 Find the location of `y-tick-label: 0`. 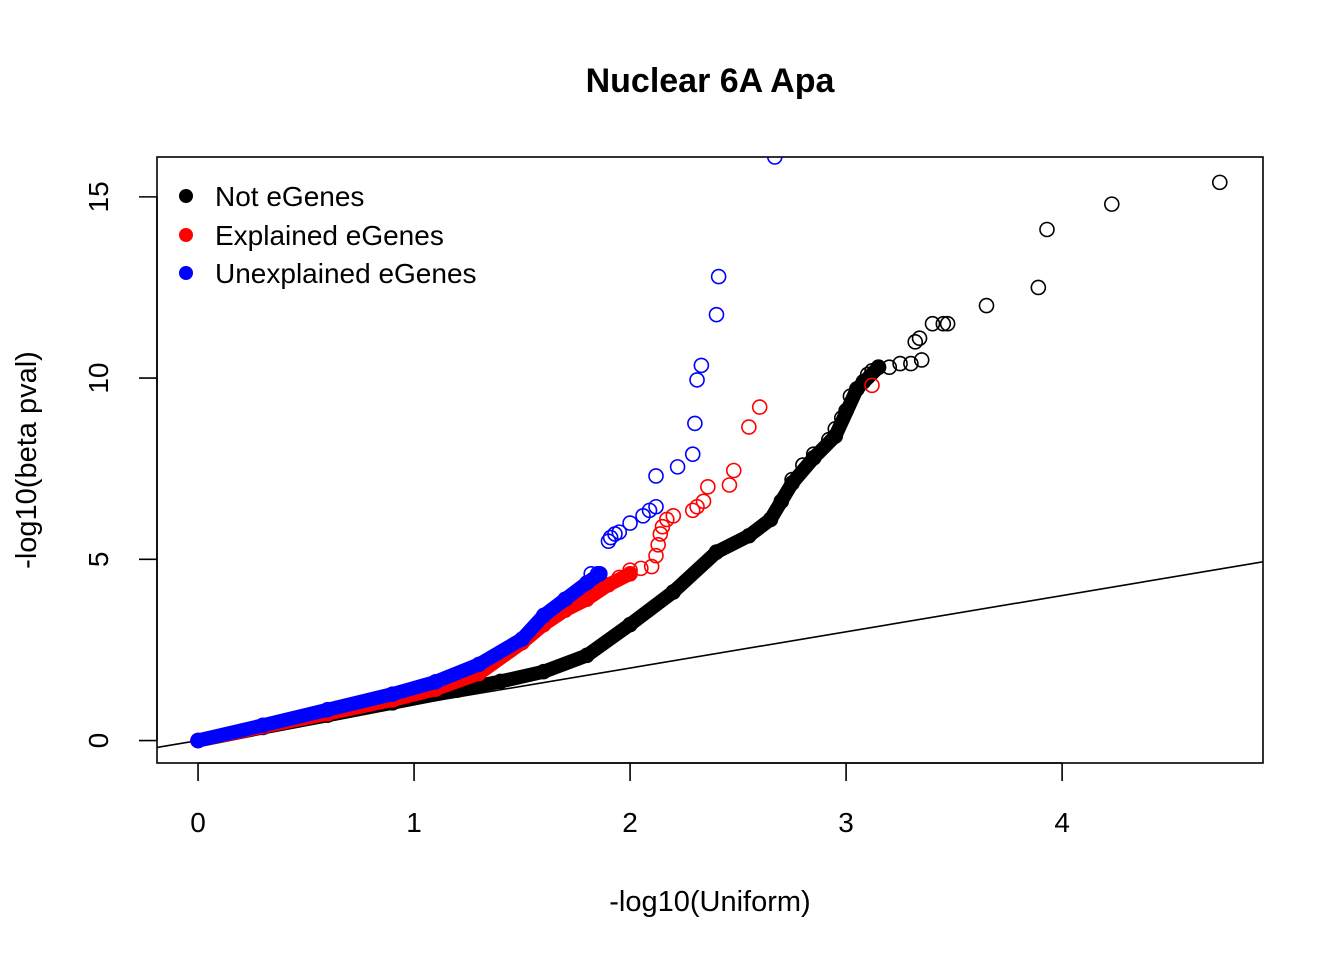

y-tick-label: 0 is located at coordinates (98, 741).